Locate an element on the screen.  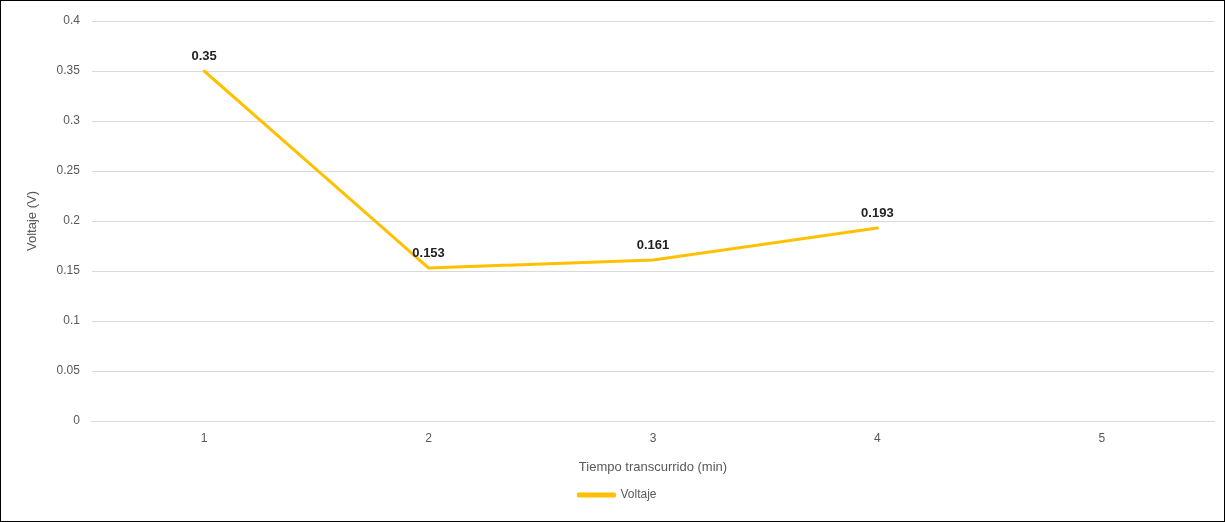
y-tick-label: 0.05 is located at coordinates (68, 370).